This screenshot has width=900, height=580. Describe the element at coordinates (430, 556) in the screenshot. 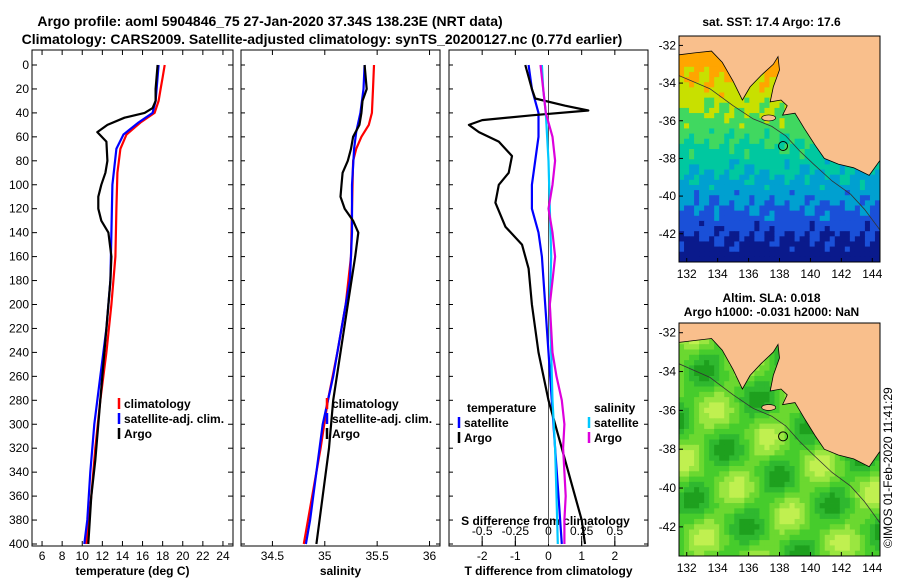

I see `x-tick-label: 36` at that location.